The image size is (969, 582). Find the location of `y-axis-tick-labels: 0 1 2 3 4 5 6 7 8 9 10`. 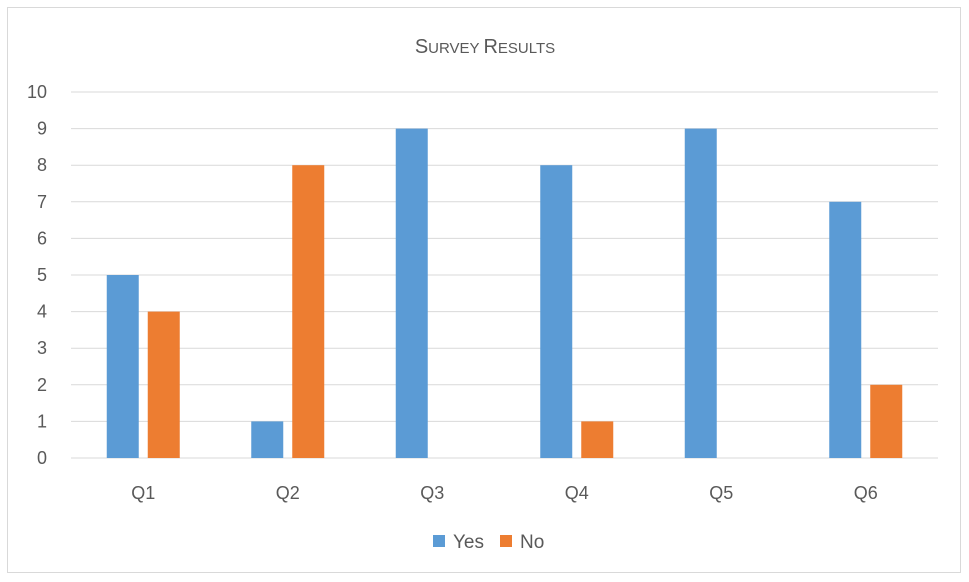

y-axis-tick-labels: 0 1 2 3 4 5 6 7 8 9 10 is located at coordinates (37, 275).